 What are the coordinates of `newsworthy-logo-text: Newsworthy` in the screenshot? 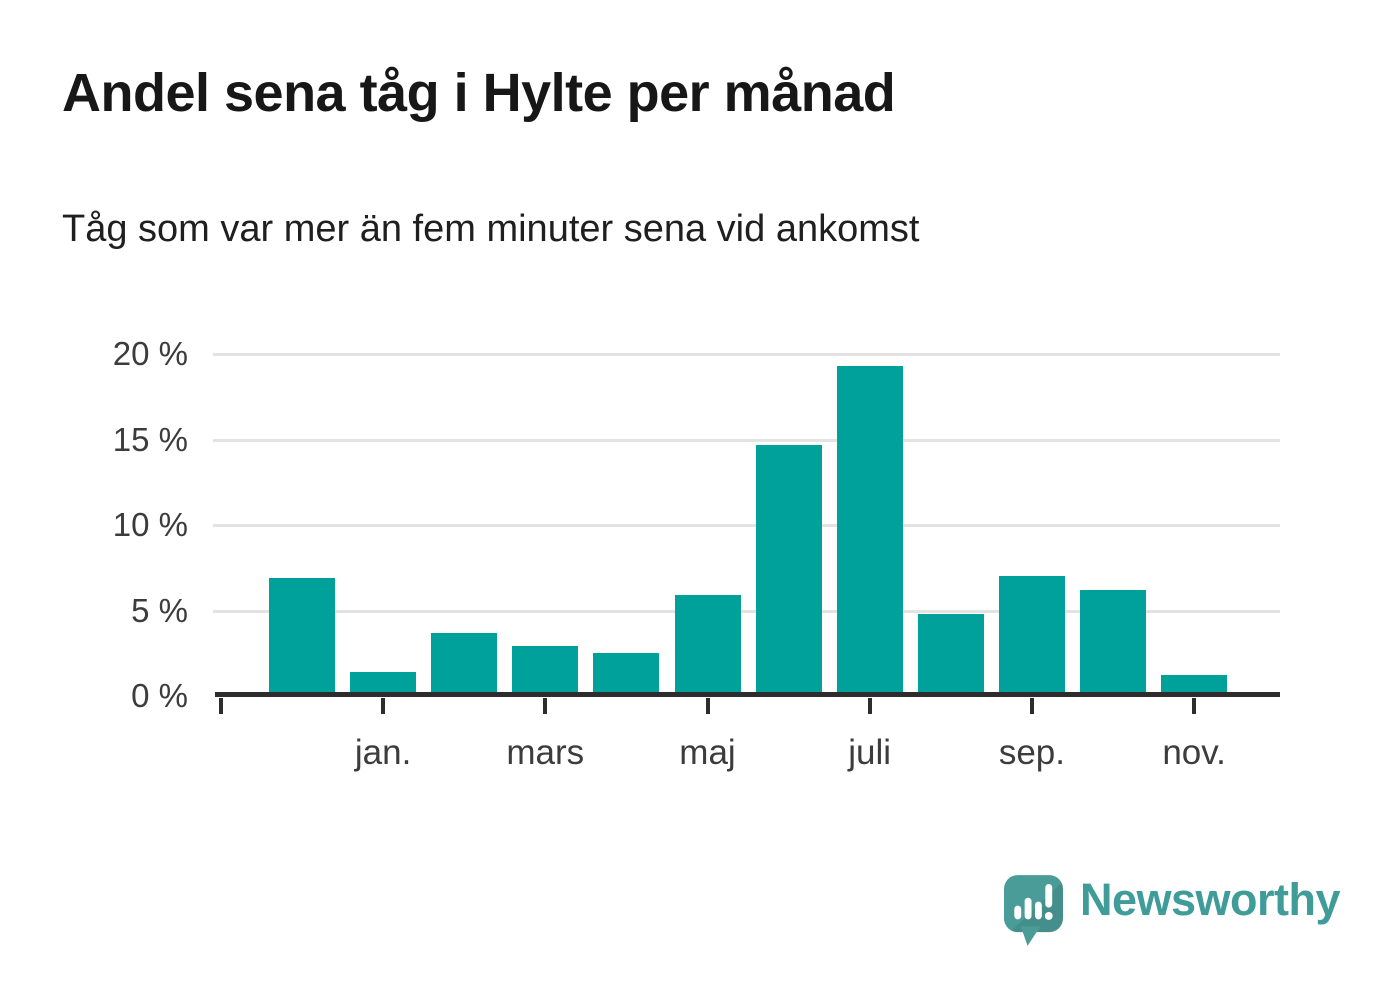 It's located at (1210, 899).